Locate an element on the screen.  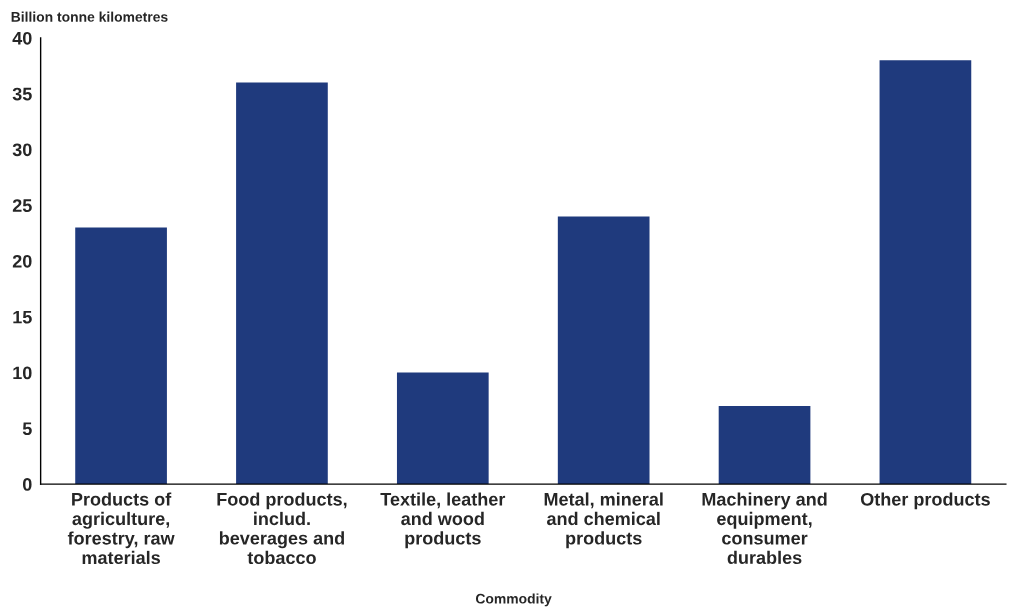
x-tick-label: Other products is located at coordinates (925, 501).